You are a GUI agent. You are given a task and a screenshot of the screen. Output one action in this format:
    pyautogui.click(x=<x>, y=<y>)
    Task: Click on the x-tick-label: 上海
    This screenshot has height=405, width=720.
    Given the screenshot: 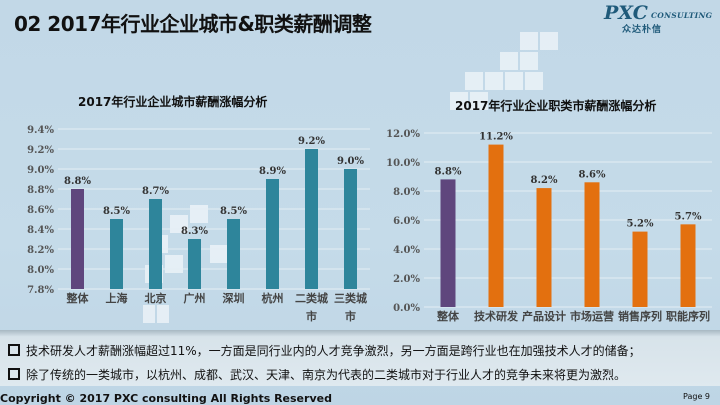 What is the action you would take?
    pyautogui.click(x=117, y=298)
    